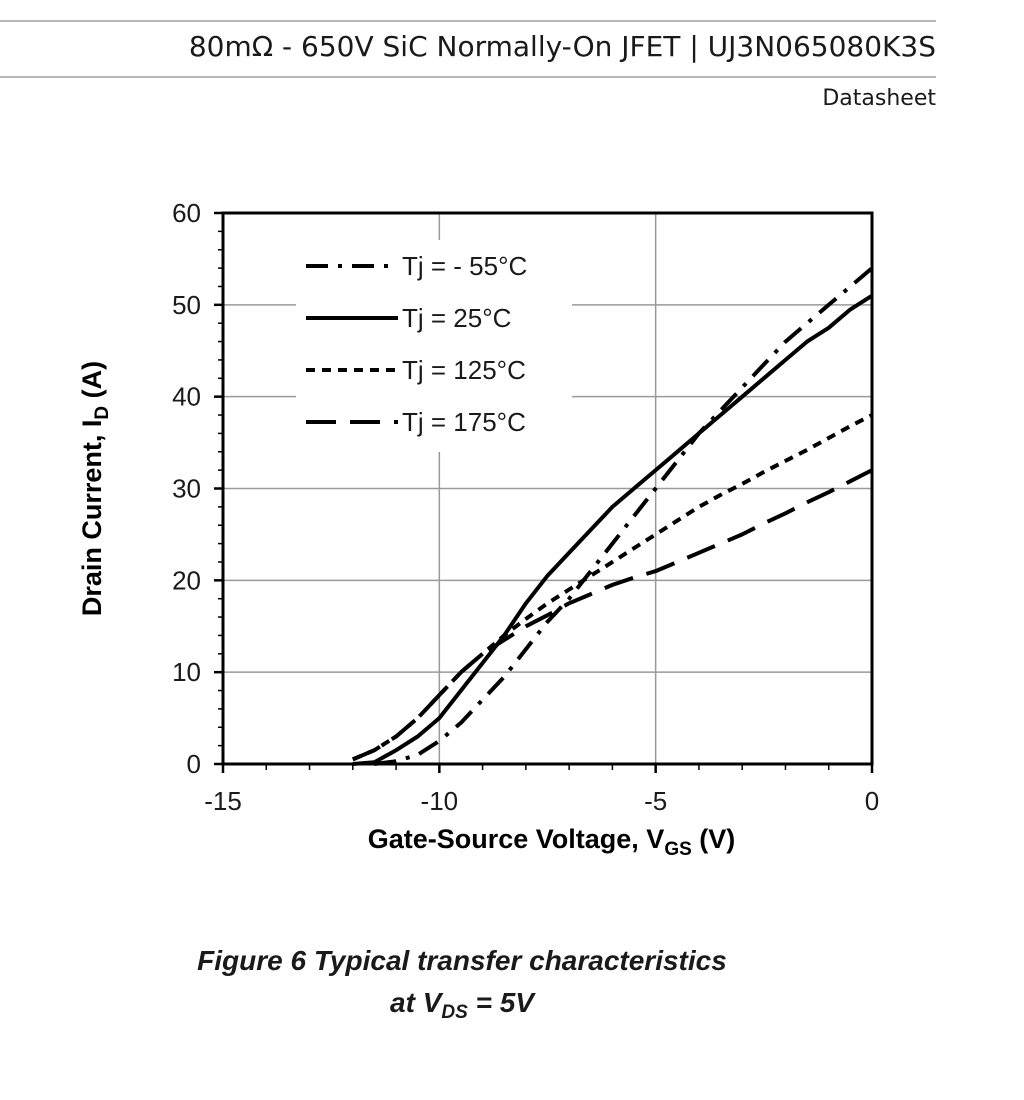 The width and height of the screenshot is (1024, 1100). I want to click on x-axis-label-unit: (V), so click(714, 839).